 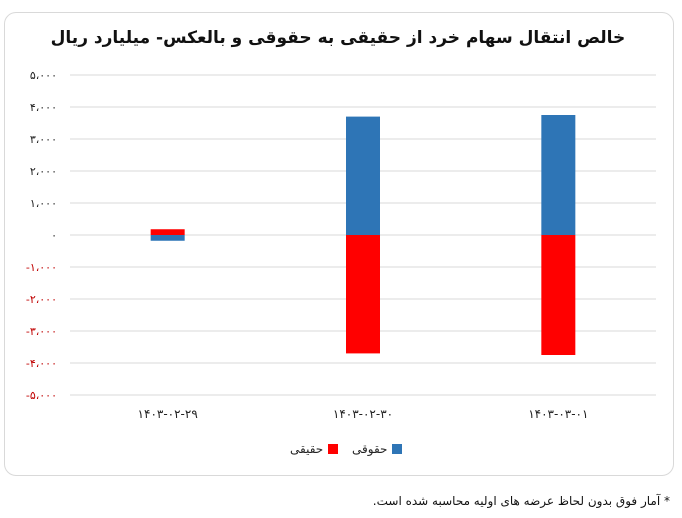 What do you see at coordinates (41, 267) in the screenshot?
I see `y-tick-label: -۱،۰۰۰` at bounding box center [41, 267].